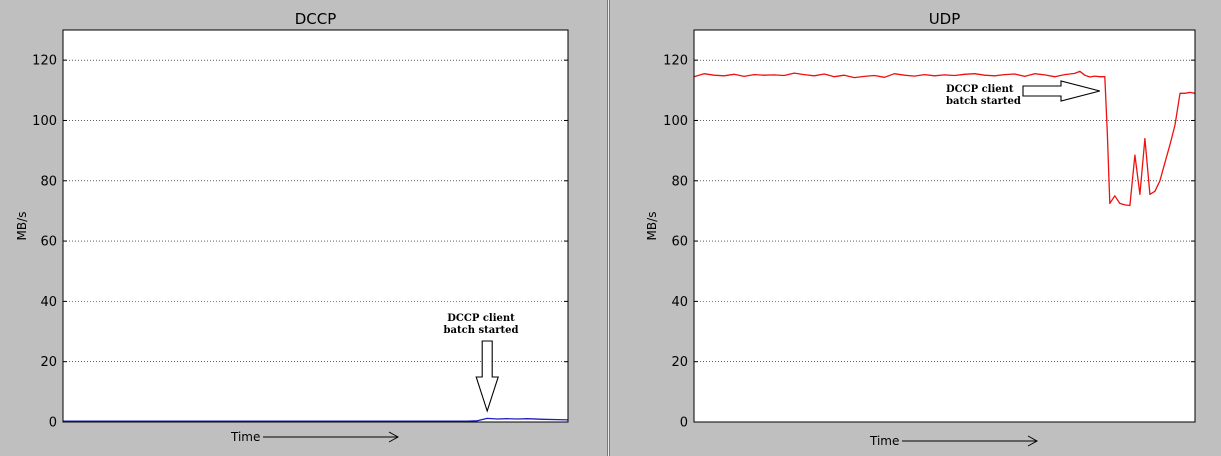 Image resolution: width=1221 pixels, height=456 pixels. Describe the element at coordinates (48, 302) in the screenshot. I see `y-tick-label: 40` at that location.